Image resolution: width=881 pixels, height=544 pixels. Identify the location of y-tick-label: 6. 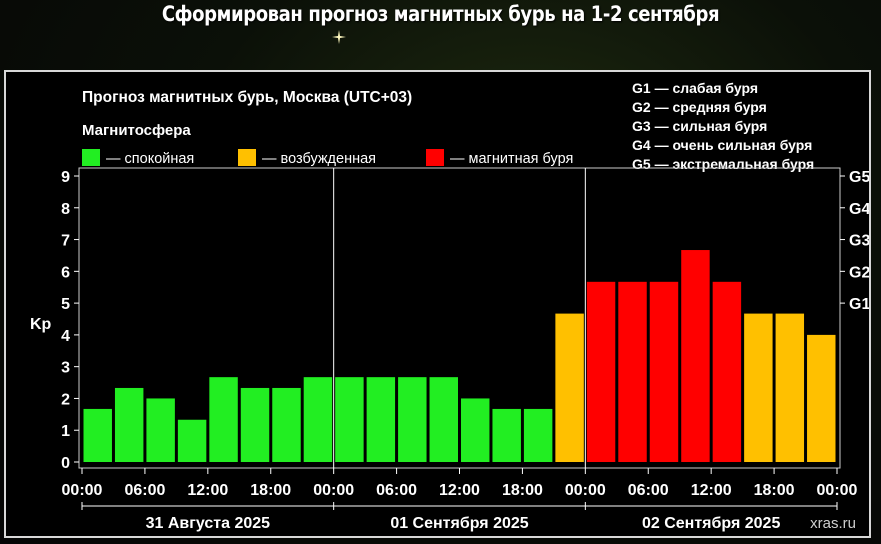
(65, 272).